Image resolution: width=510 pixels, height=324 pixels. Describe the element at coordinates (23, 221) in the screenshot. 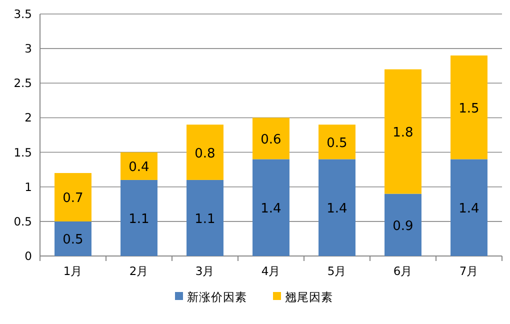

I see `y-tick-label: 0.5` at that location.